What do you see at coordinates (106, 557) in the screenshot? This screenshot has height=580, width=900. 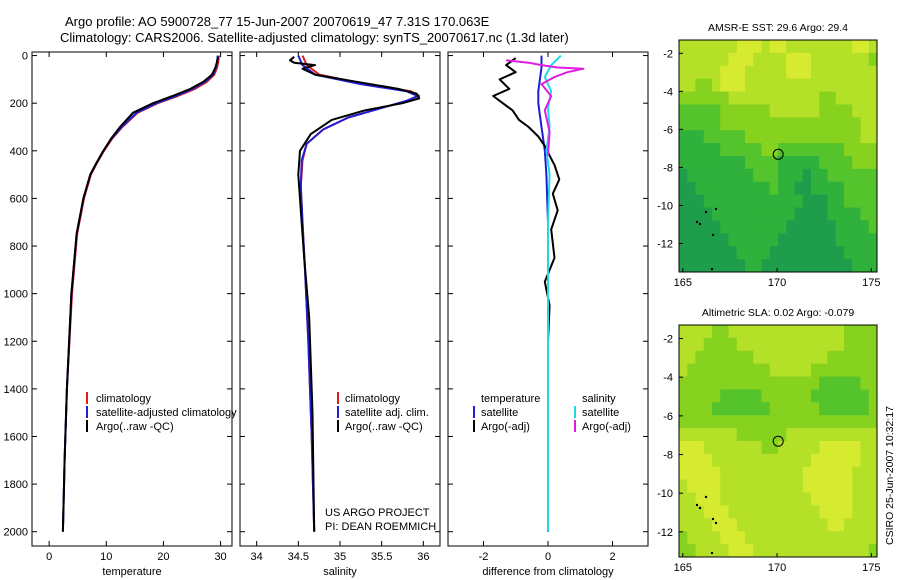 I see `x-tick-label: 10` at bounding box center [106, 557].